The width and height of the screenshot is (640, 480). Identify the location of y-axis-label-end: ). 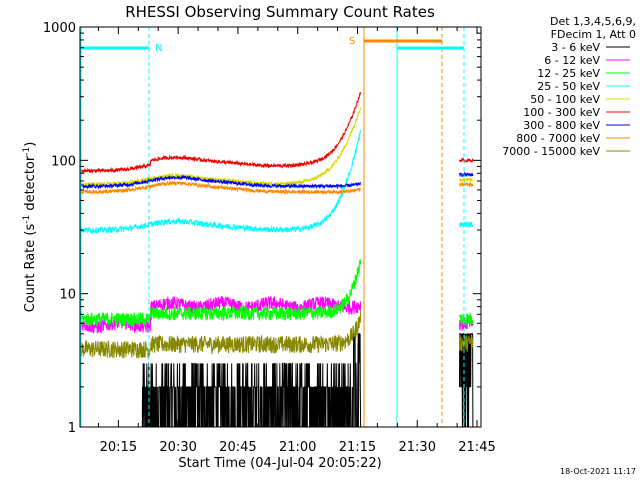
(30, 144).